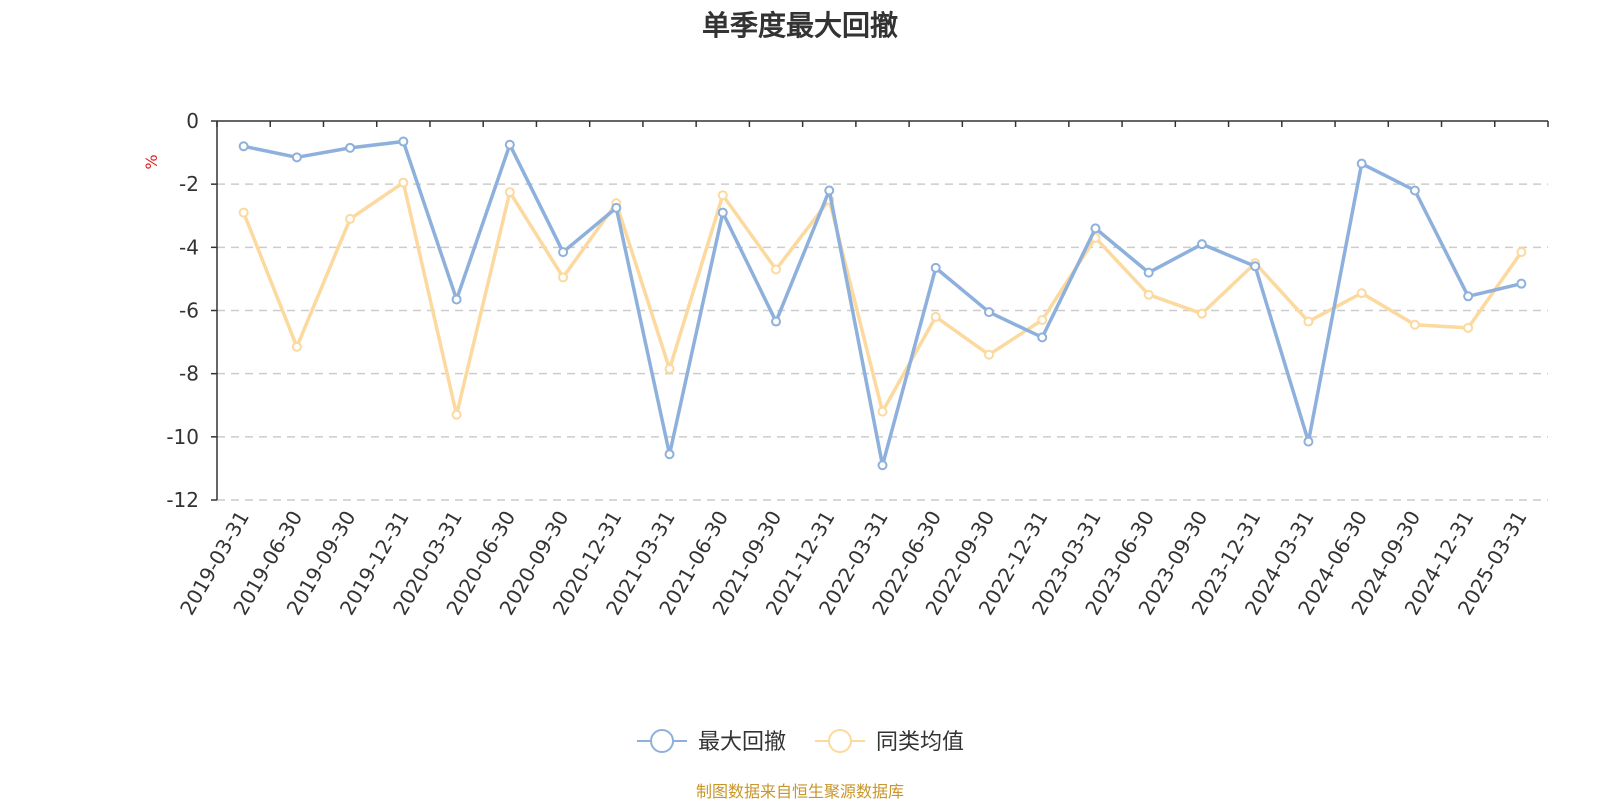 The width and height of the screenshot is (1600, 802). I want to click on y-tick-label: -8, so click(189, 374).